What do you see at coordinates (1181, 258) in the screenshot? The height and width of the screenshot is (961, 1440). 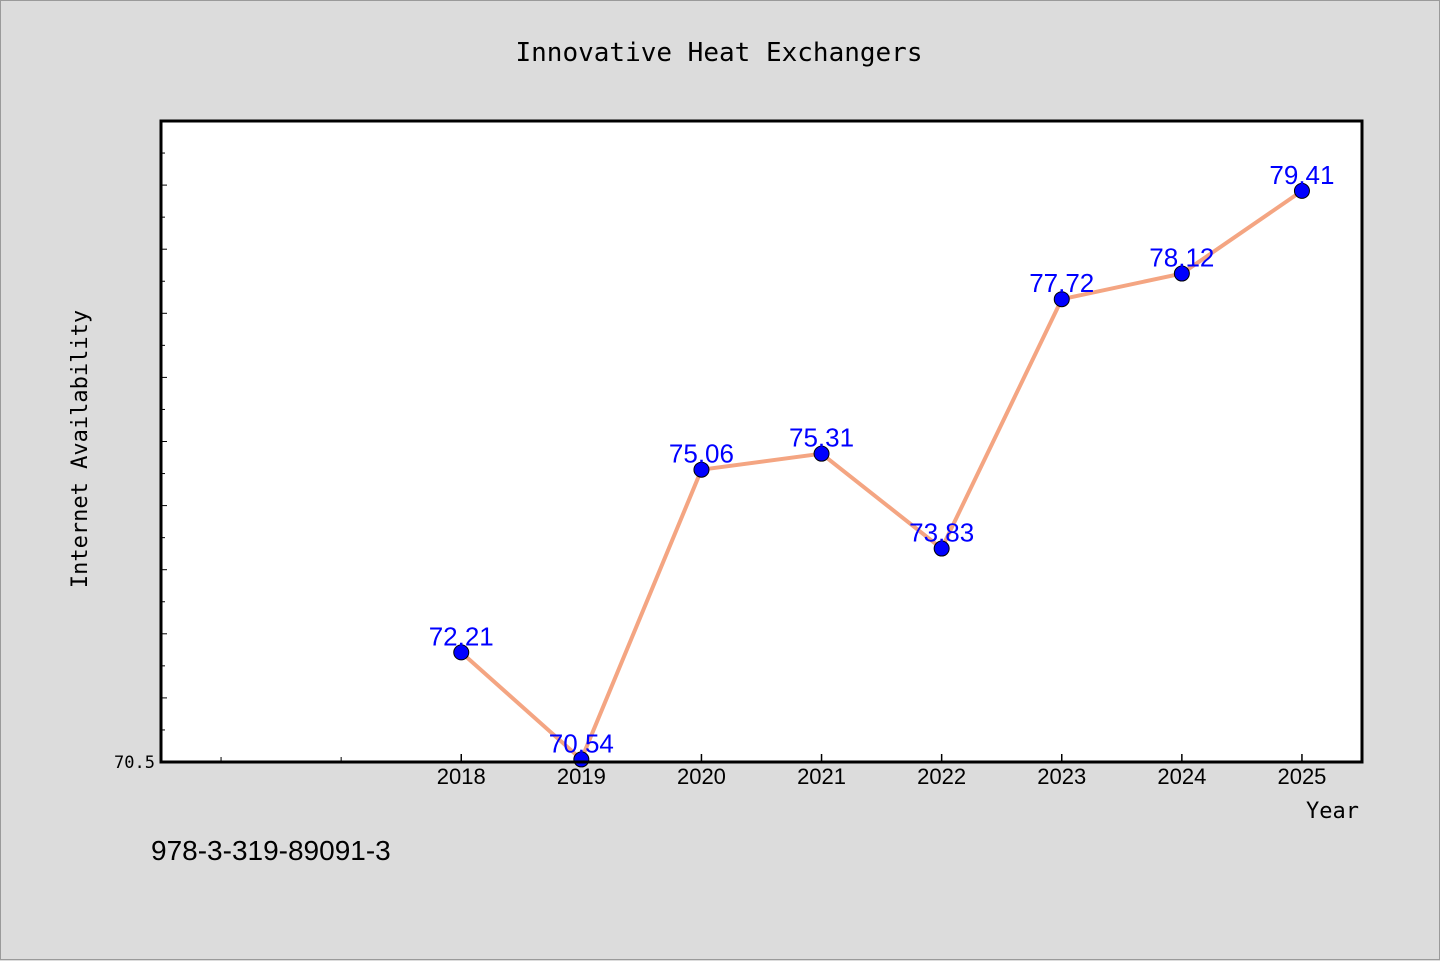 I see `data-label: 78.12` at bounding box center [1181, 258].